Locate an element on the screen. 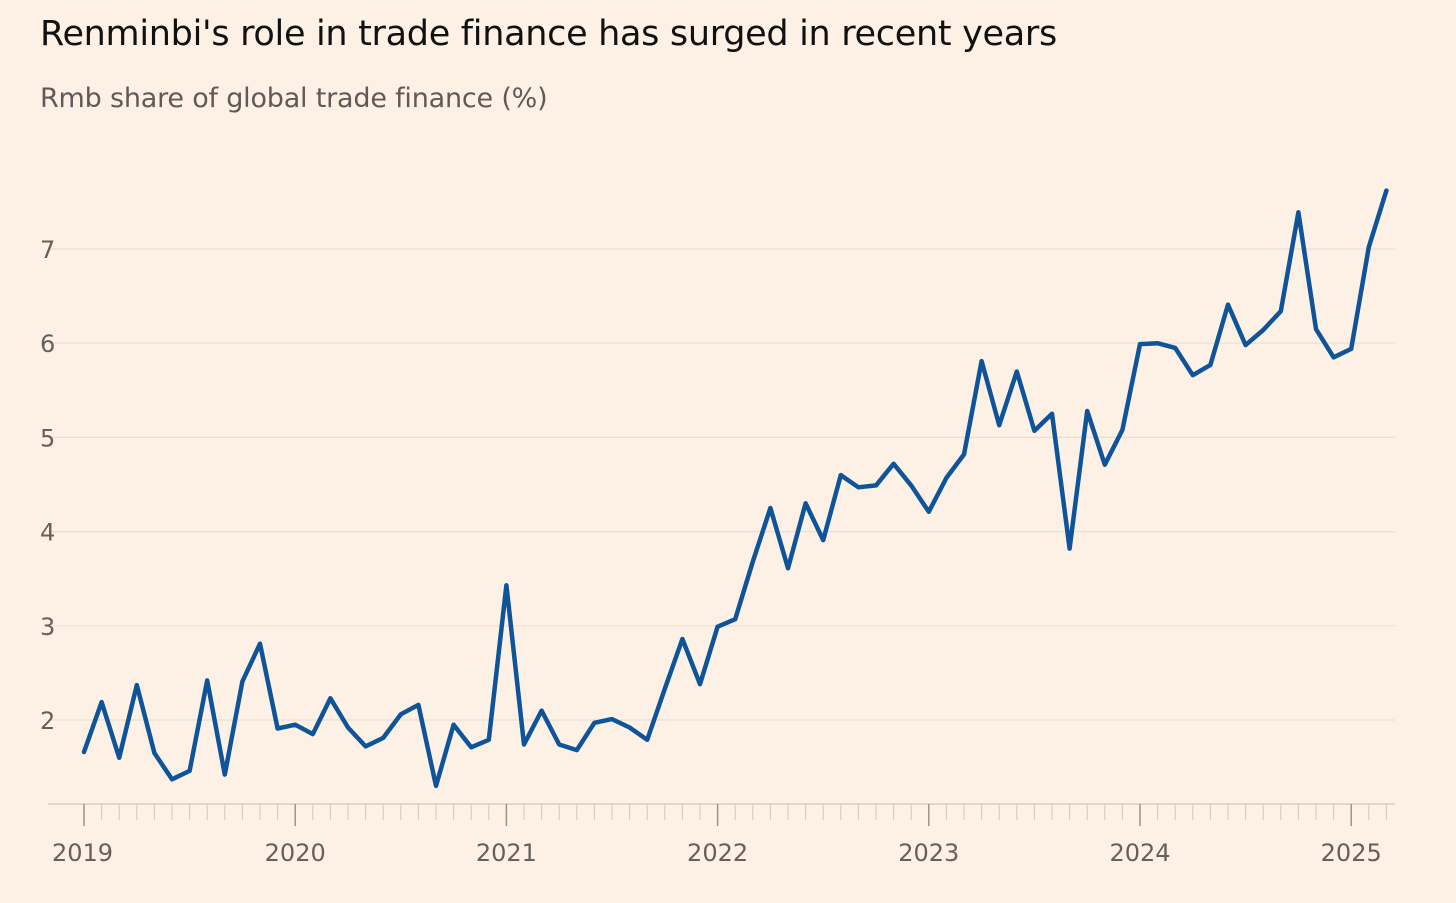  x-tick-label: 2021 is located at coordinates (506, 853).